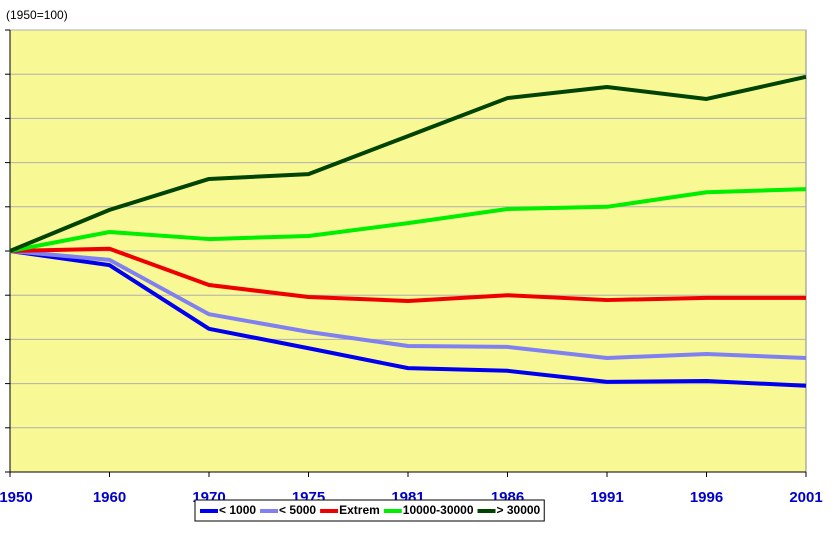 This screenshot has width=835, height=547. I want to click on chart-title: (1950=100), so click(37, 15).